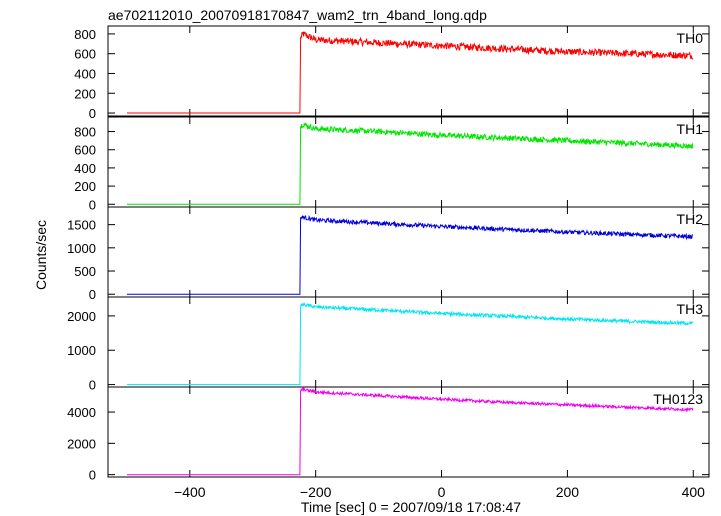 Image resolution: width=721 pixels, height=516 pixels. What do you see at coordinates (690, 309) in the screenshot?
I see `panel-label: TH3` at bounding box center [690, 309].